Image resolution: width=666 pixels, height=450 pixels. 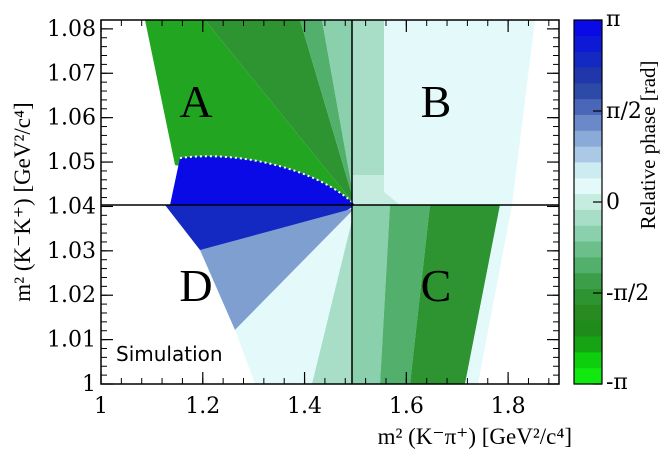 What do you see at coordinates (202, 406) in the screenshot?
I see `x-tick-label: 1.2` at bounding box center [202, 406].